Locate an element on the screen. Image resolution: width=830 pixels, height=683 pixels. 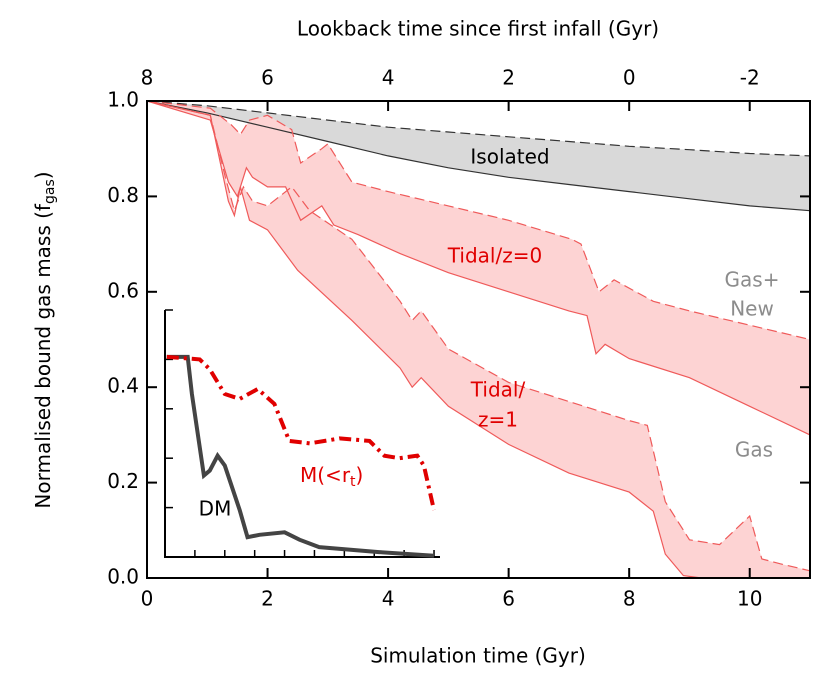
x-tick-label: 6 is located at coordinates (508, 599).